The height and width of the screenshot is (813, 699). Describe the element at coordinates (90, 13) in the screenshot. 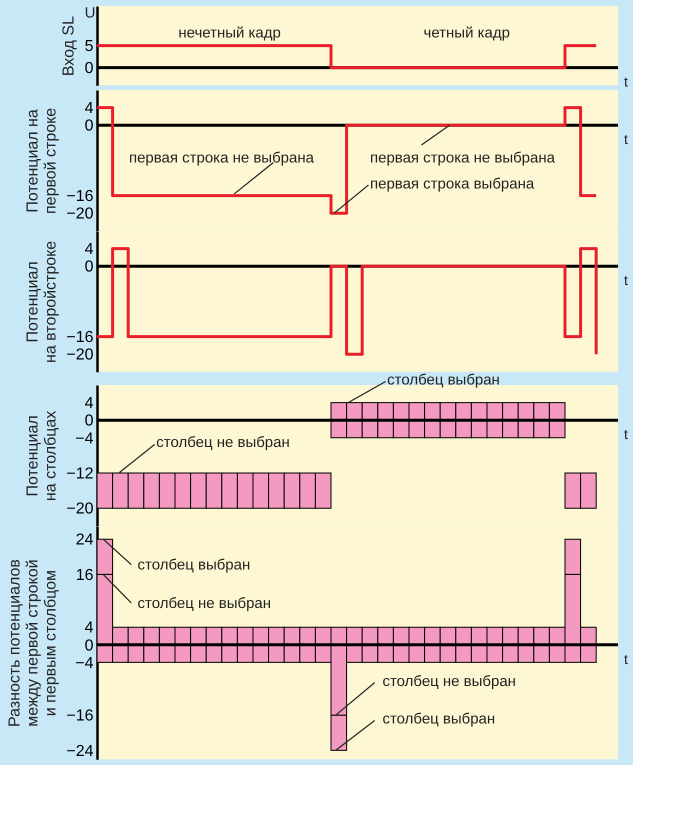

I see `text: U` at that location.